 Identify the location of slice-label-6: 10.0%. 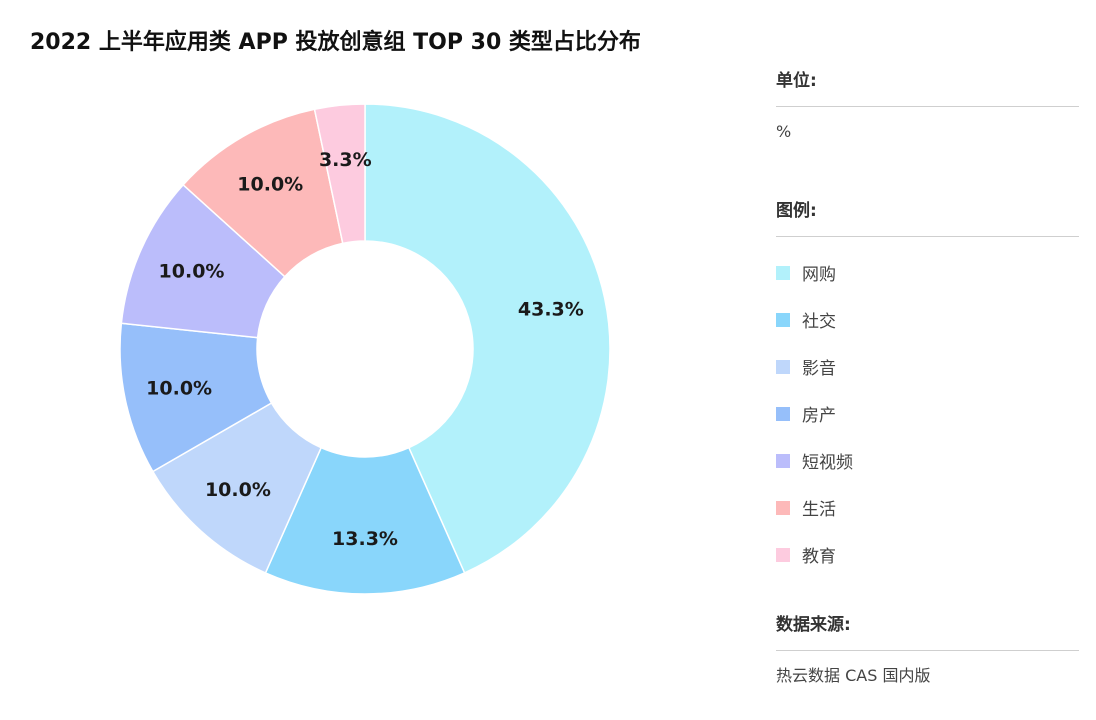
(270, 184).